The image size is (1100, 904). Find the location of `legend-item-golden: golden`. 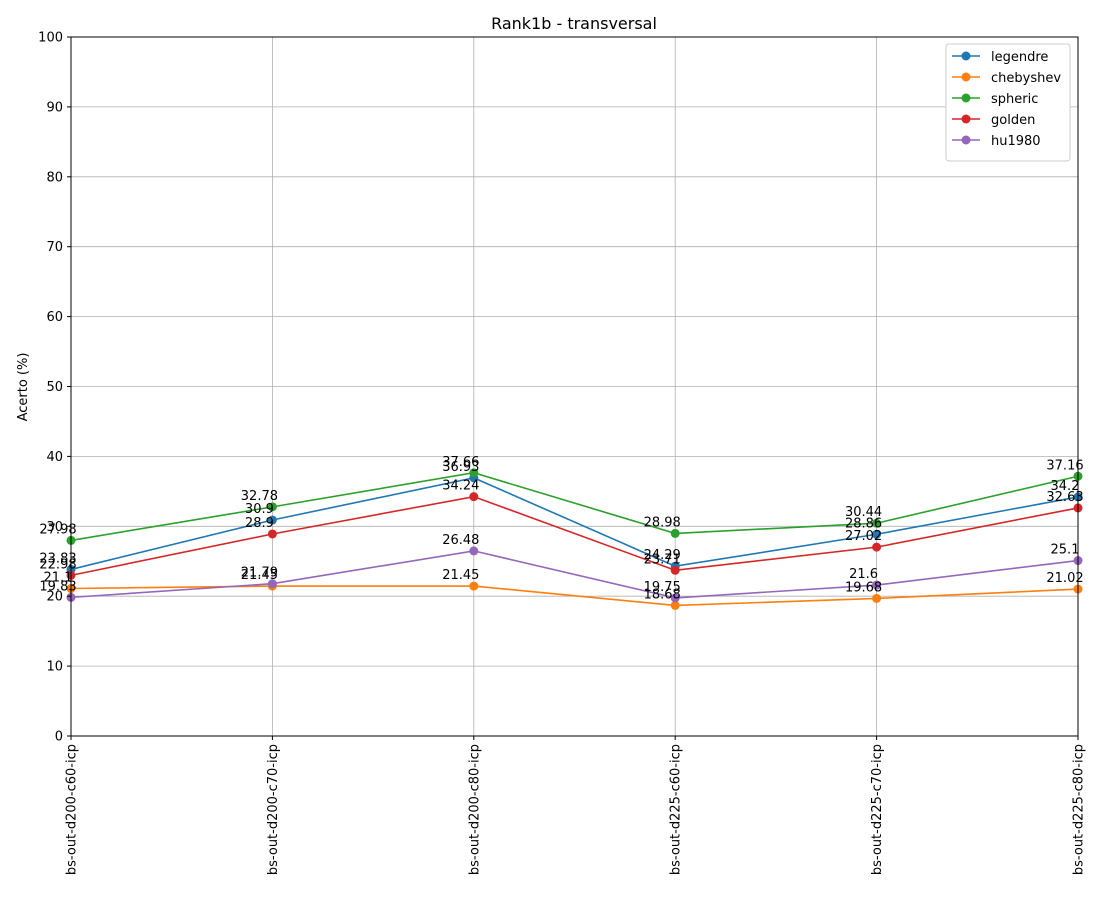

legend-item-golden: golden is located at coordinates (993, 120).